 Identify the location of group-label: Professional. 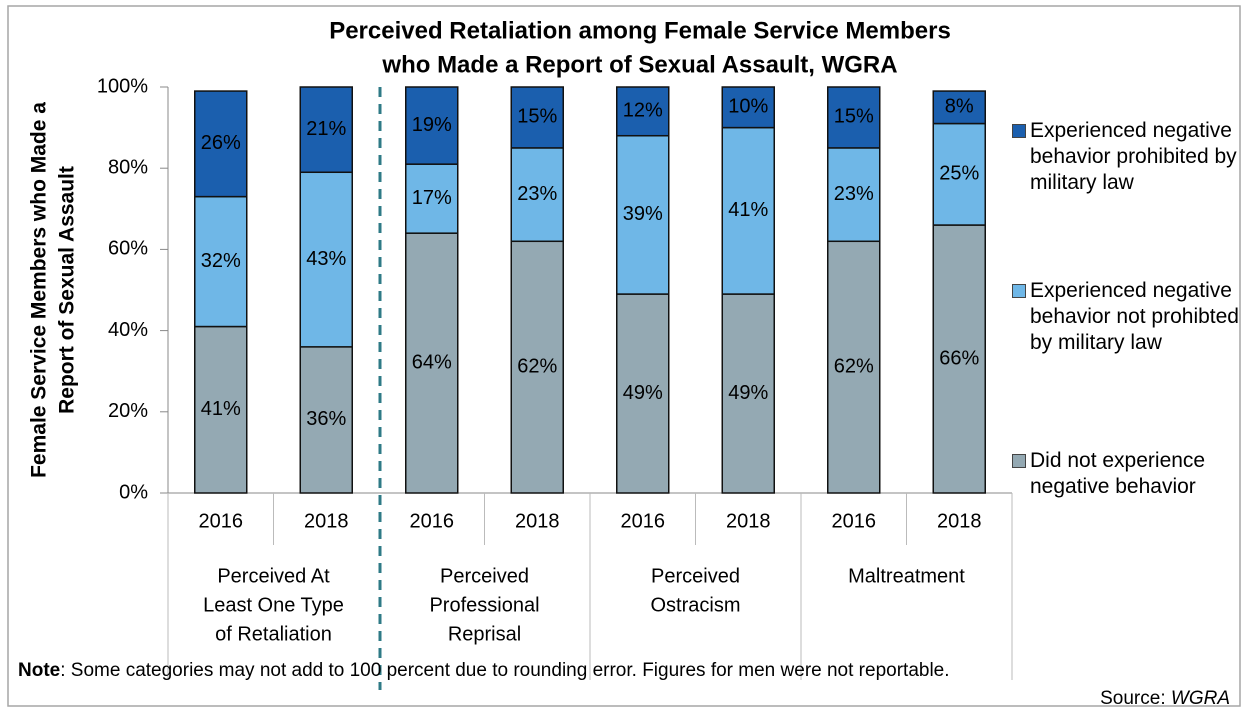
(484, 605).